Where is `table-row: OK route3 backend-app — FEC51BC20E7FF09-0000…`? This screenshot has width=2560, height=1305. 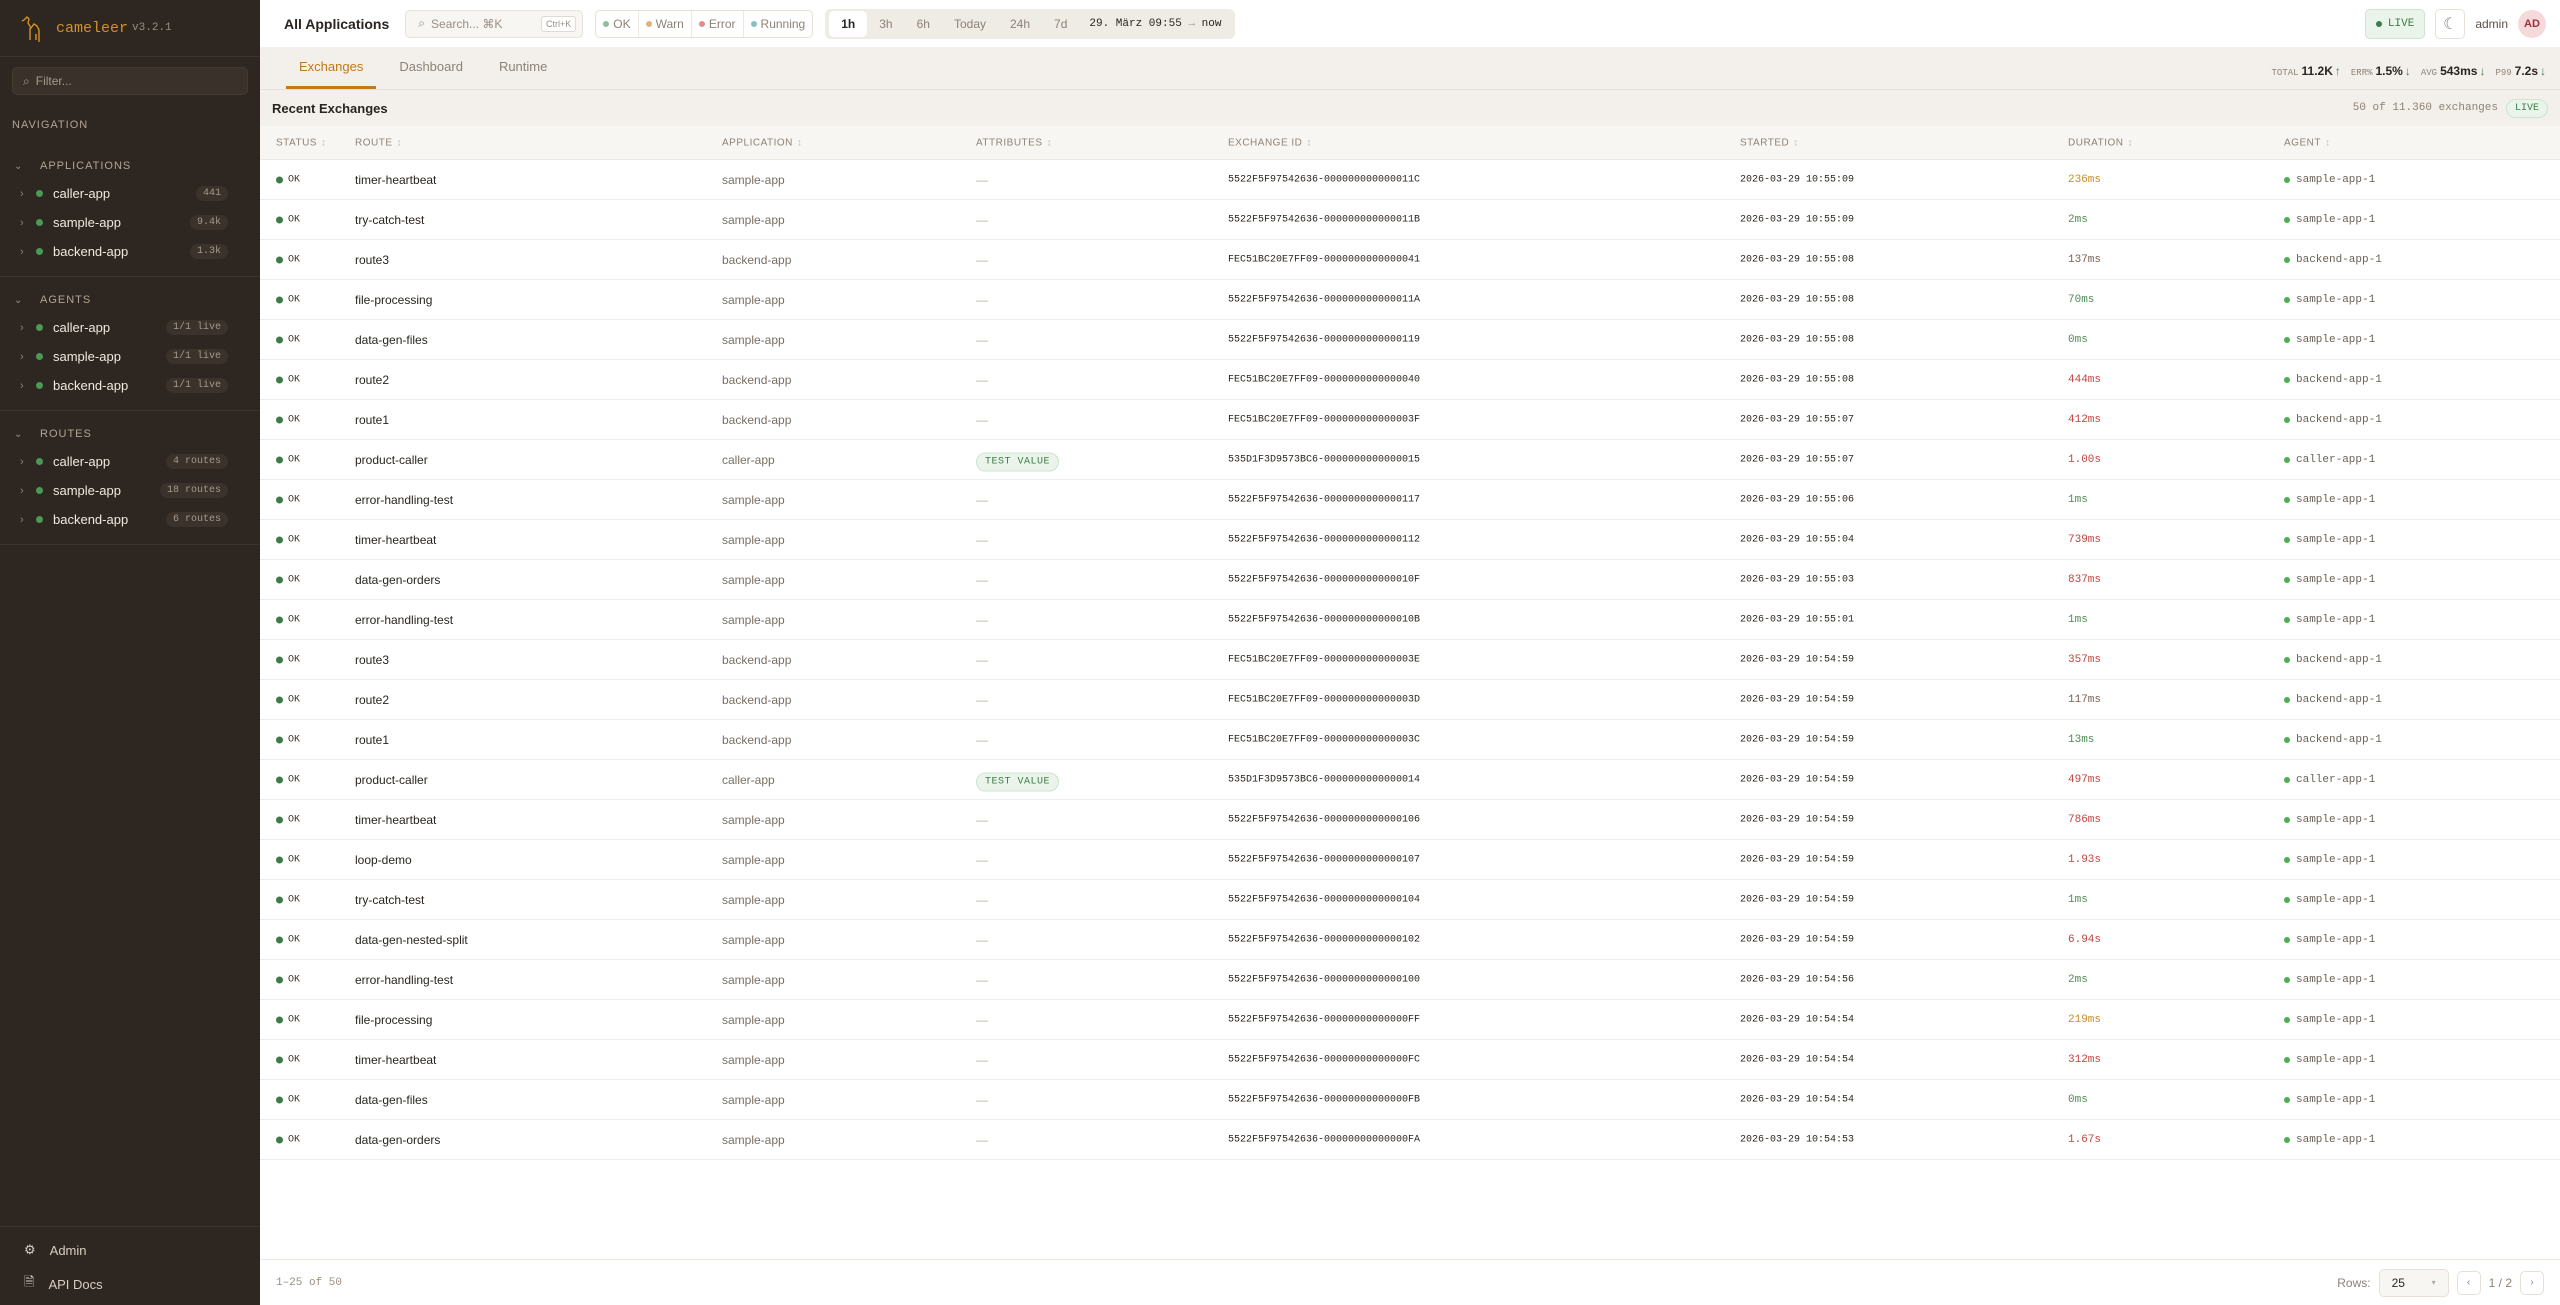 table-row: OK route3 backend-app — FEC51BC20E7FF09-0000… is located at coordinates (1410, 260).